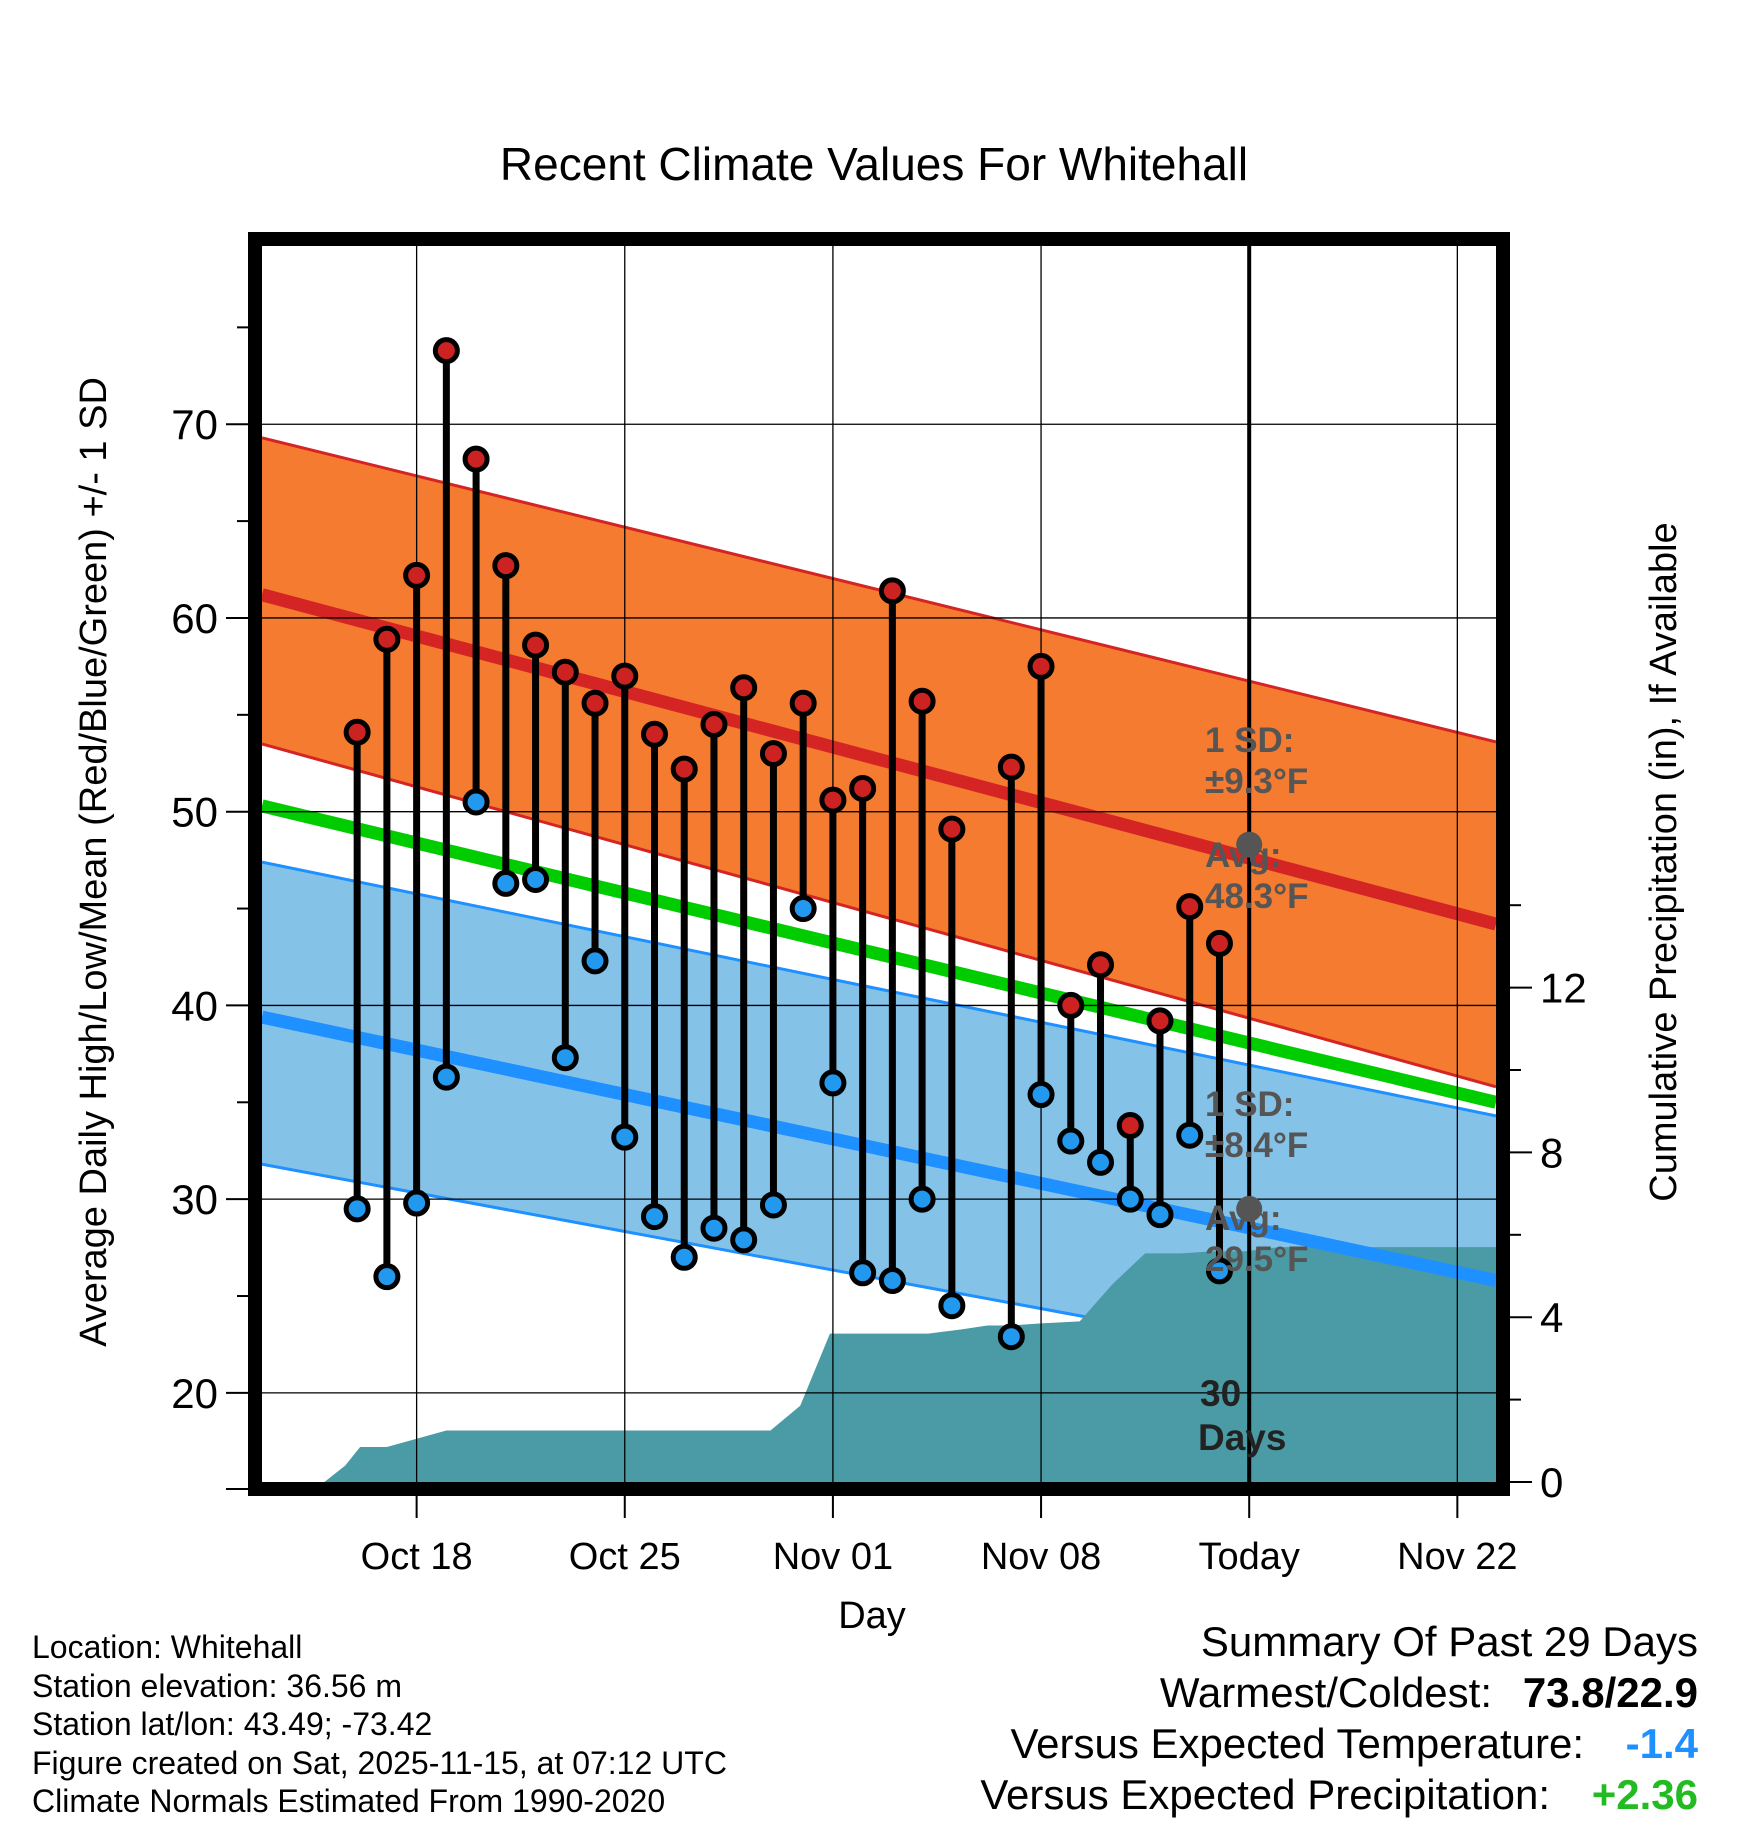 This screenshot has height=1828, width=1748. I want to click on x-tick-label: Oct 18, so click(417, 1557).